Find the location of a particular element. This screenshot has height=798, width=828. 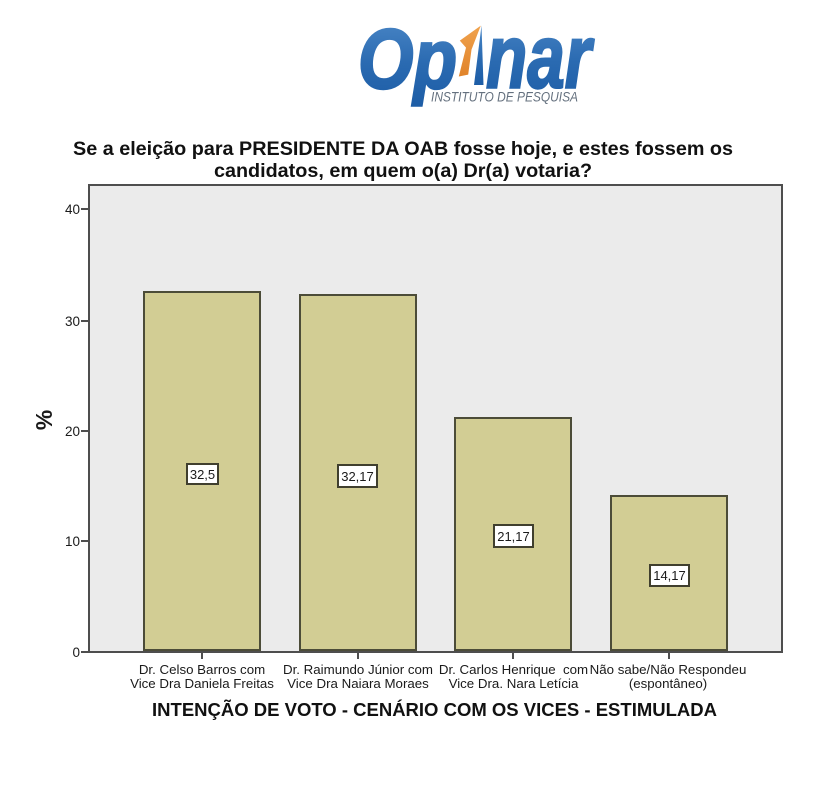

svg-text: INSTITUTO DE PESQUISA is located at coordinates (504, 97).